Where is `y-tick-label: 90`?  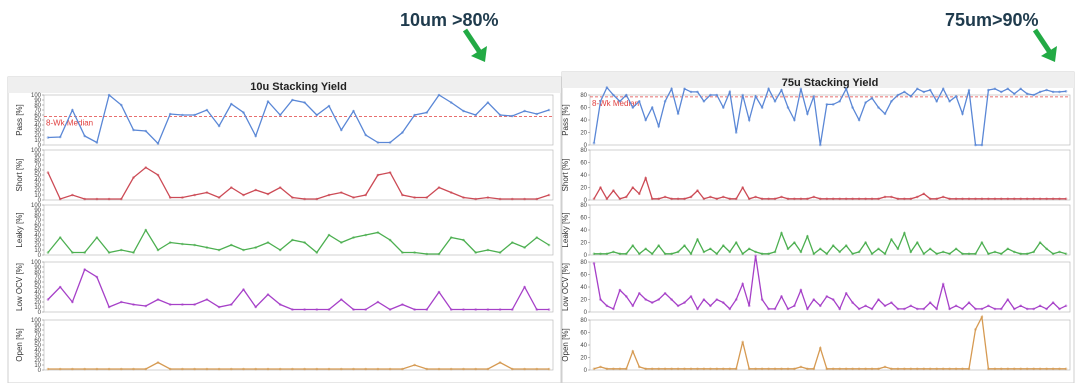
y-tick-label: 90 is located at coordinates (37, 156).